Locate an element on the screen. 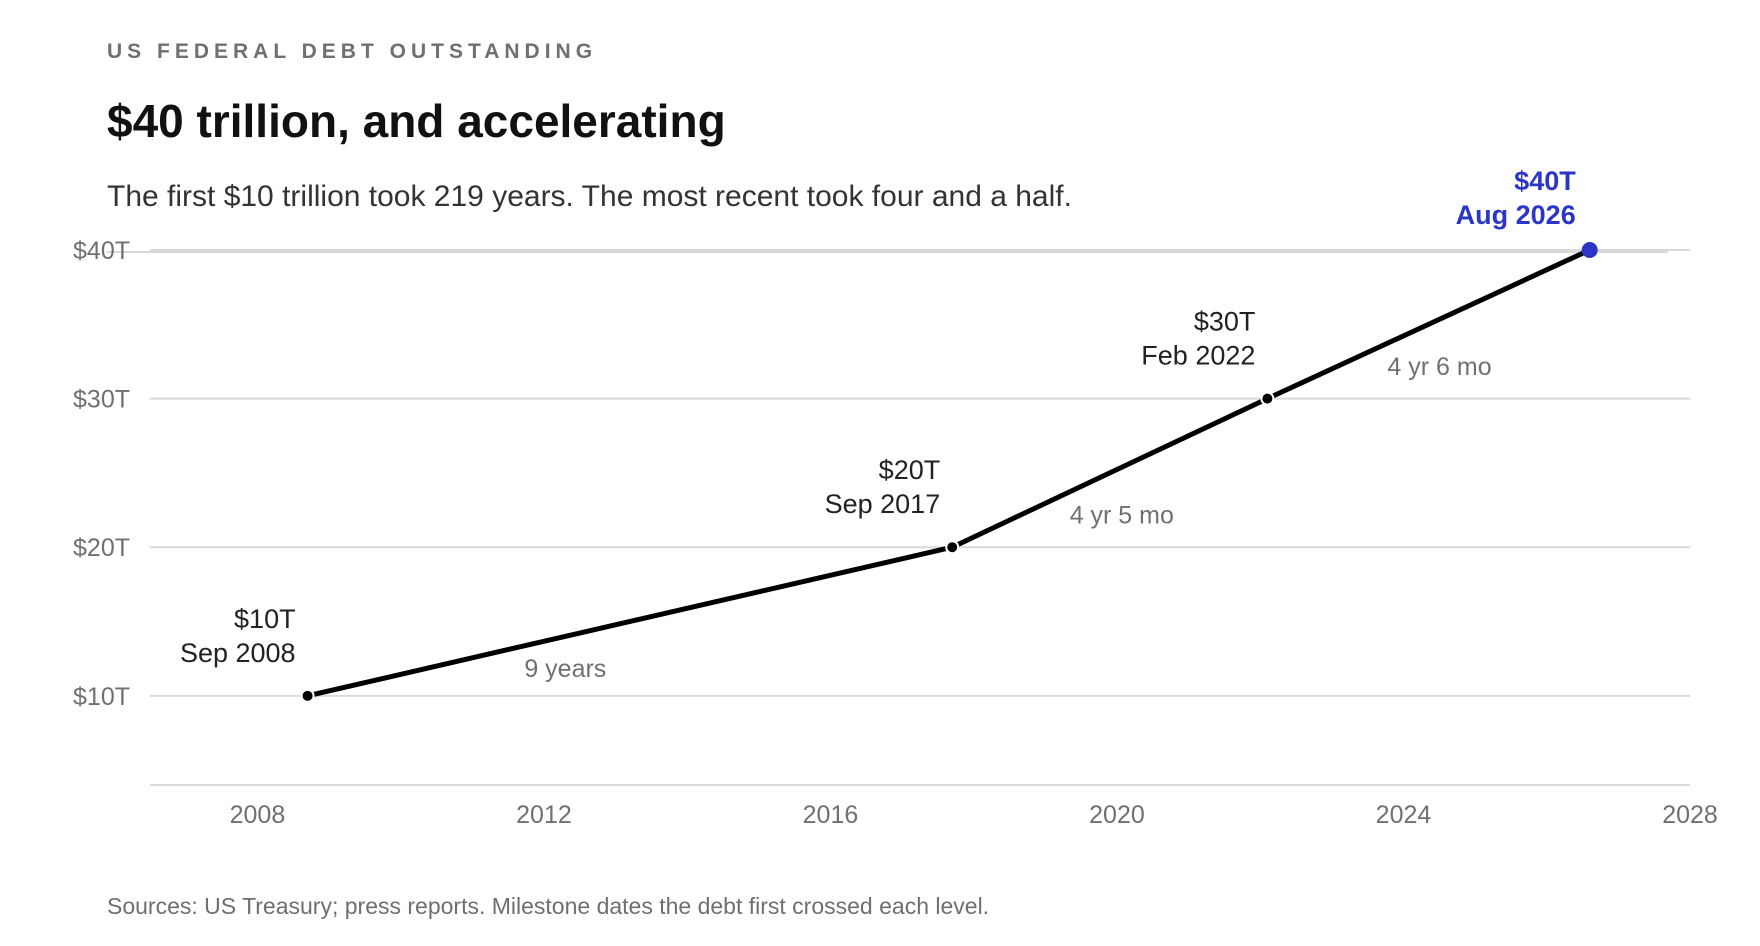  y-tick-label: $30T is located at coordinates (101, 400).